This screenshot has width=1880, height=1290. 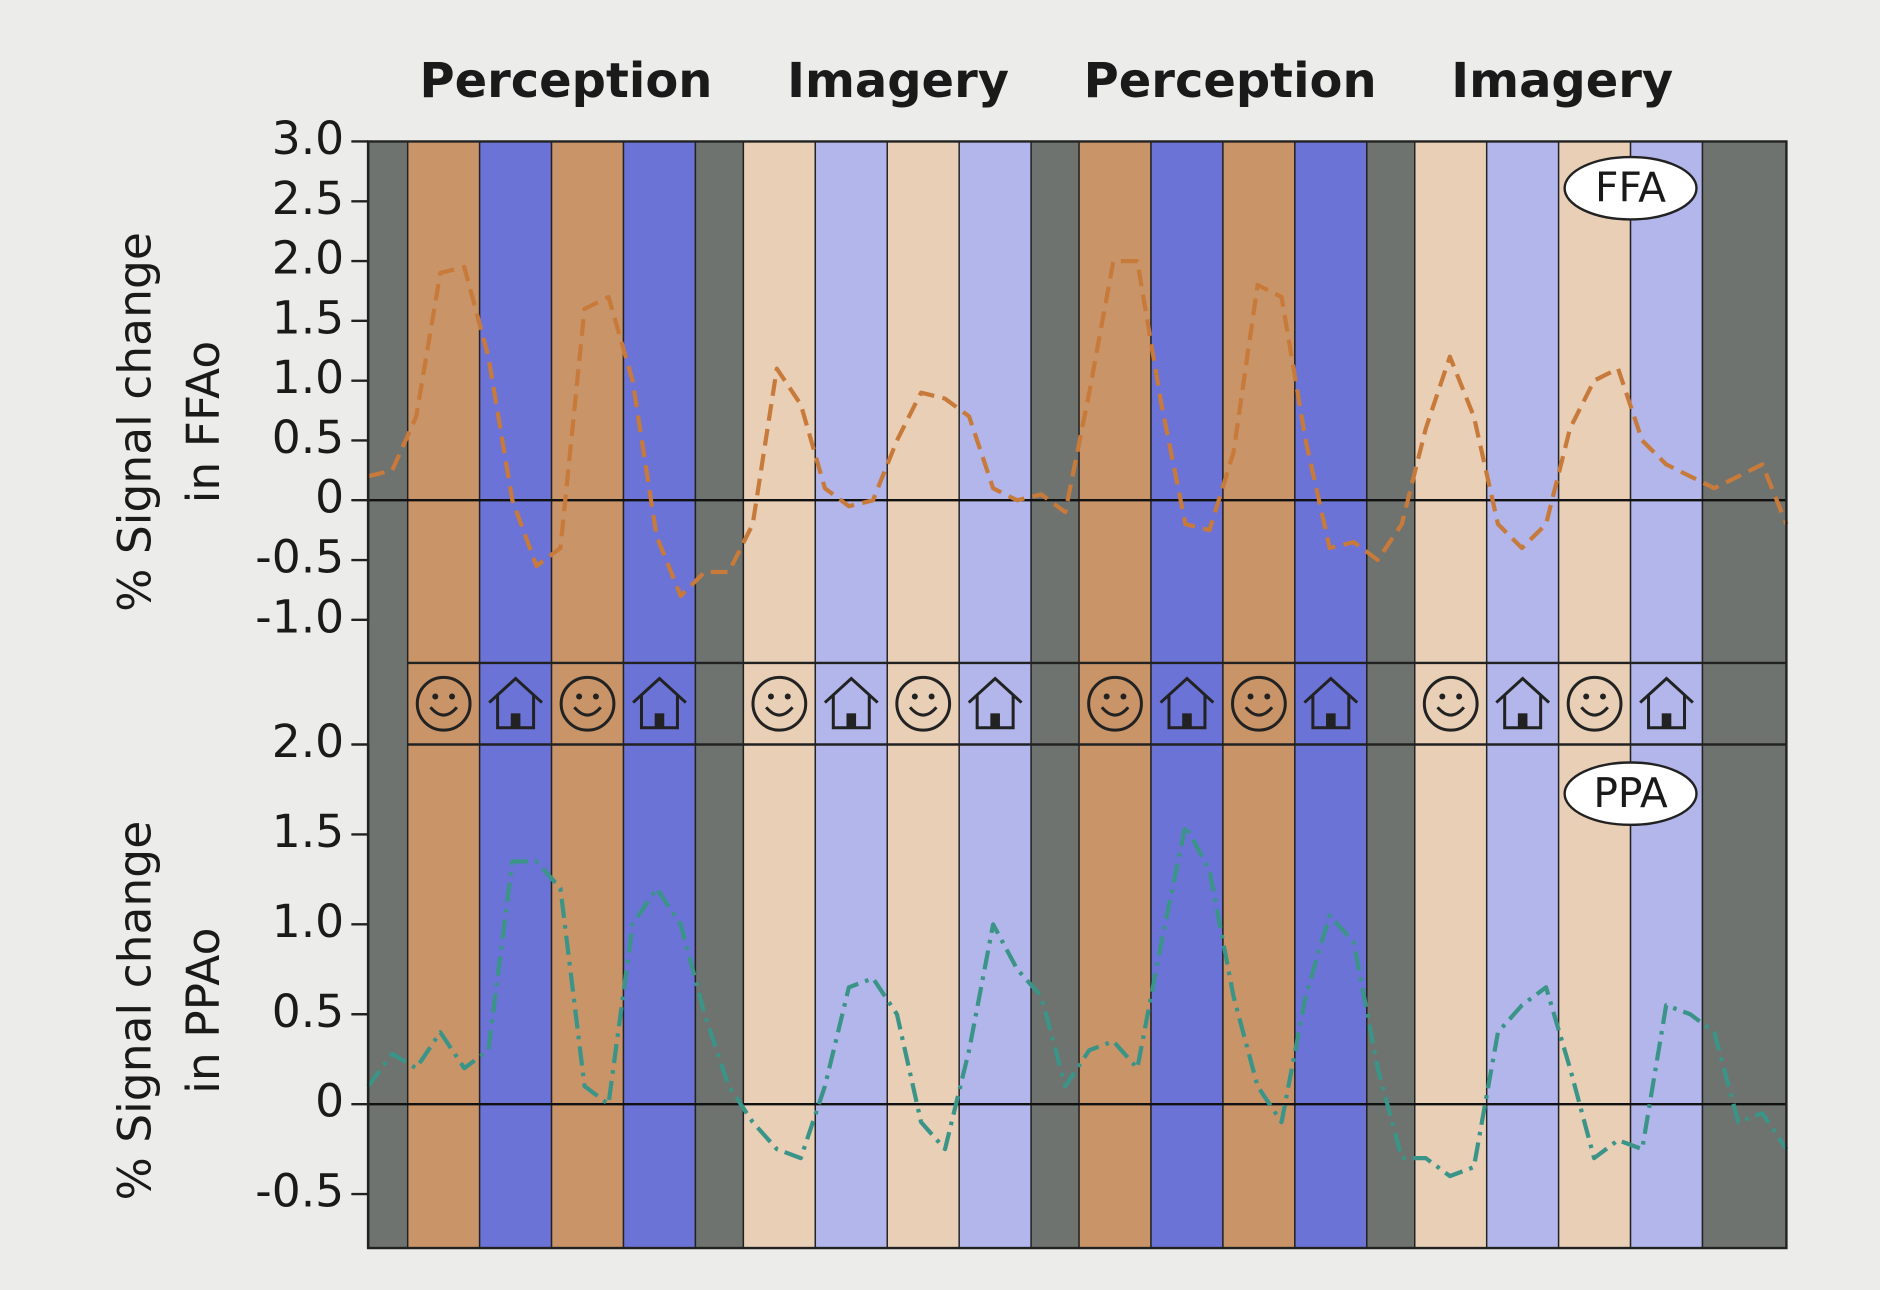 I want to click on region-label: FFA, so click(x=1630, y=188).